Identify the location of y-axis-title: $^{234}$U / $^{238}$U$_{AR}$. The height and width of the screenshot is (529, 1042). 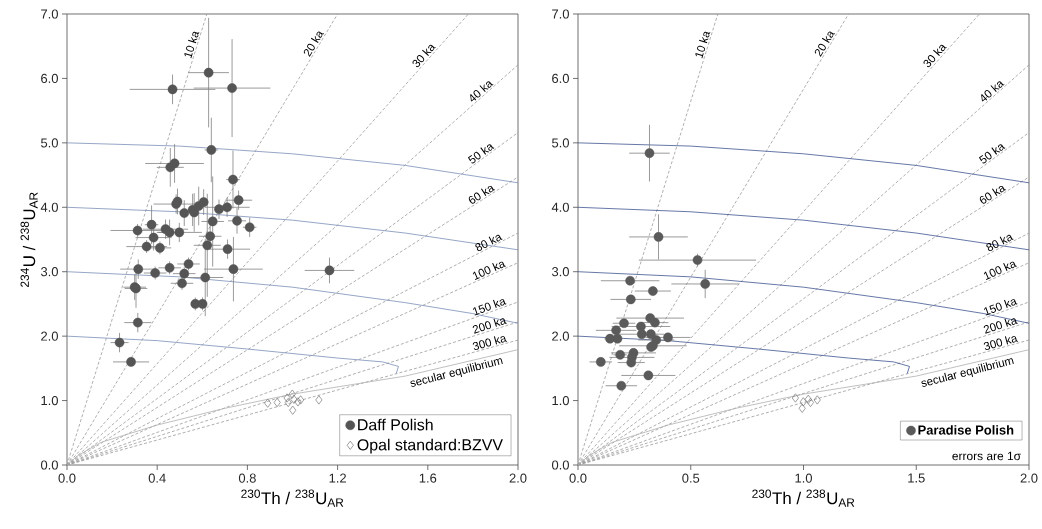
(29, 239).